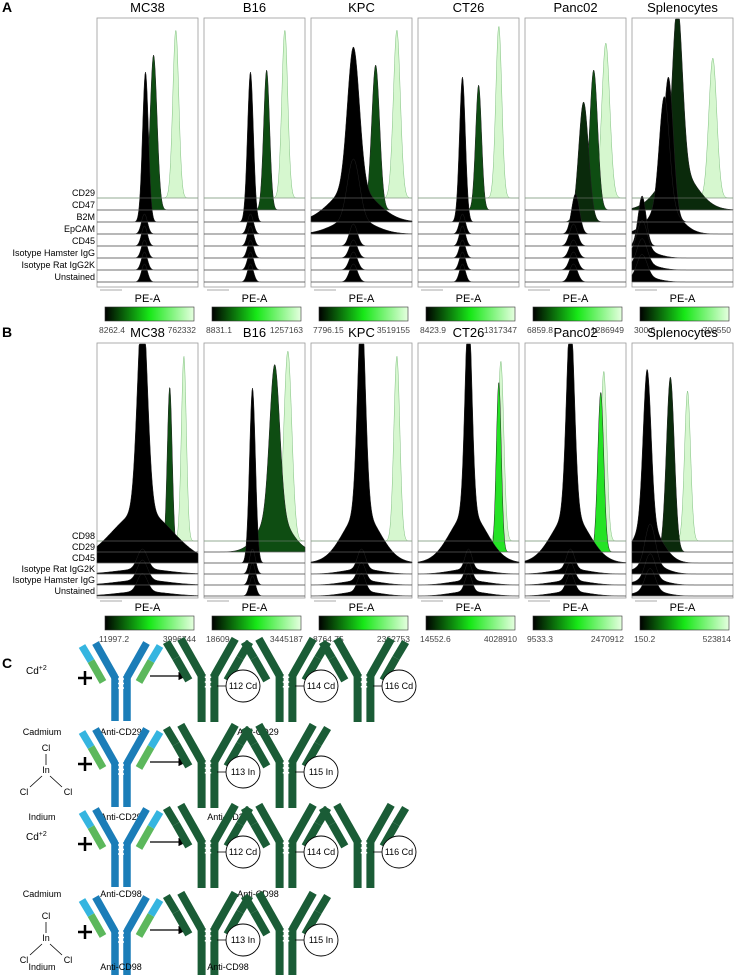  What do you see at coordinates (218, 639) in the screenshot?
I see `scale-min: 18609` at bounding box center [218, 639].